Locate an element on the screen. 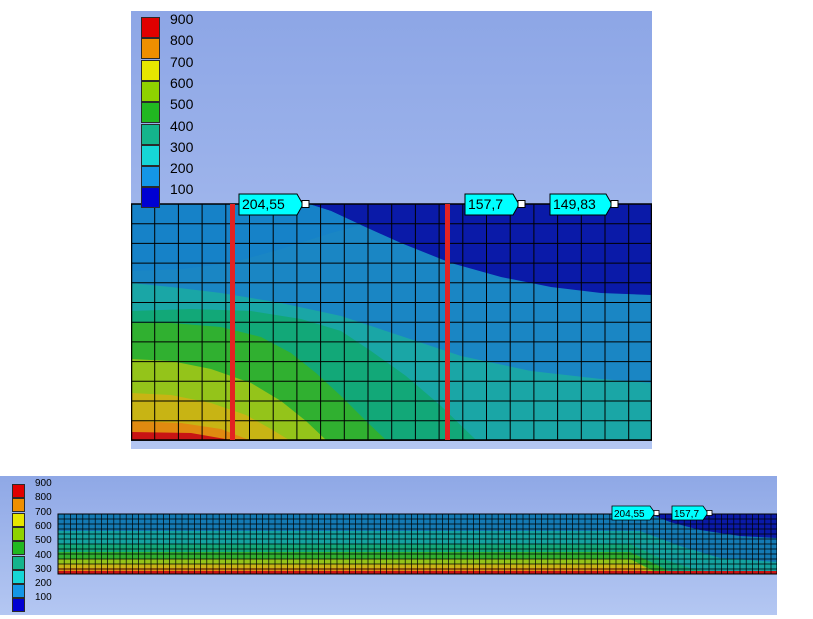  probe-callout: 149,83 is located at coordinates (584, 204).